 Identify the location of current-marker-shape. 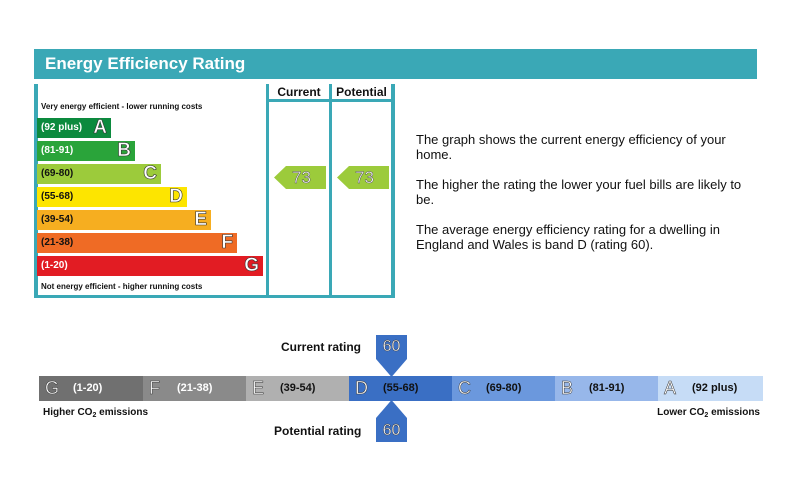
(391, 356).